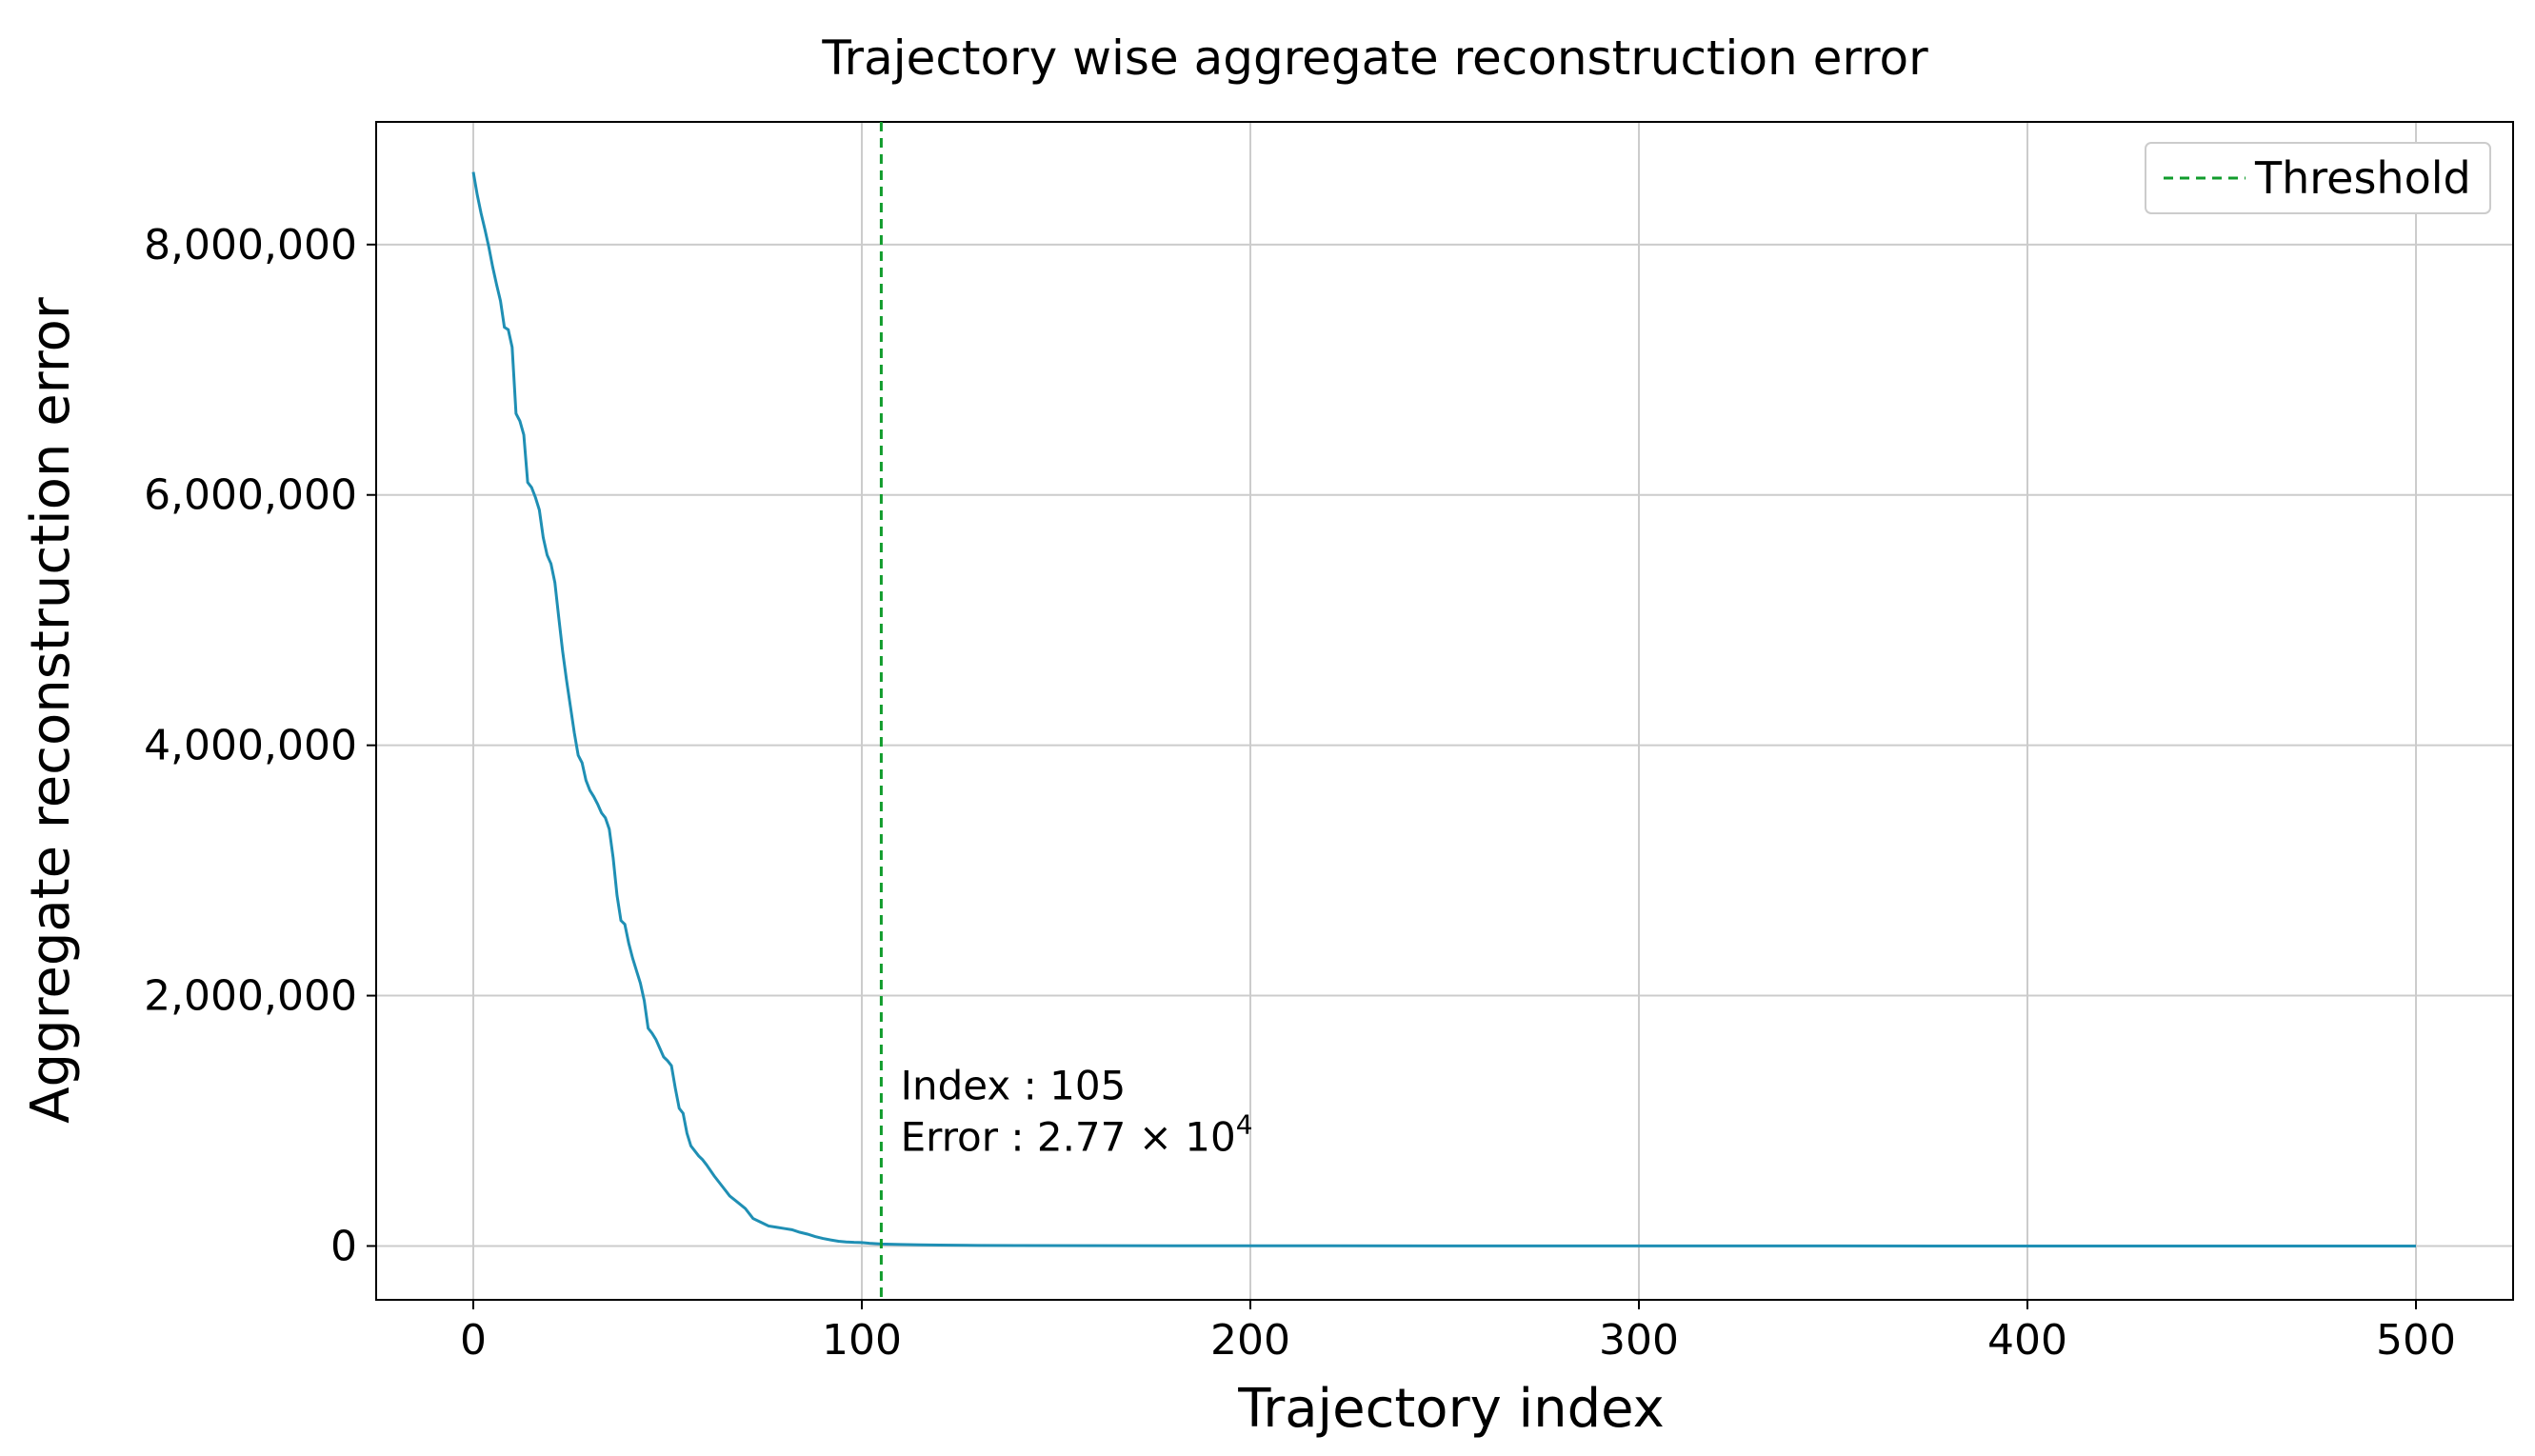 The image size is (2535, 1456). What do you see at coordinates (1639, 1341) in the screenshot?
I see `x-tick-label: 300` at bounding box center [1639, 1341].